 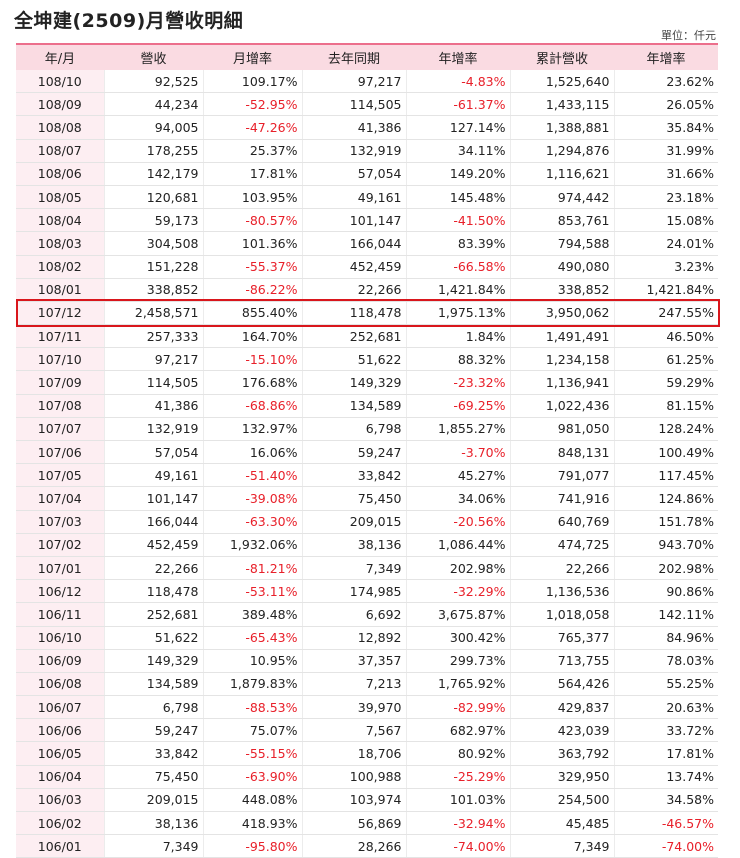 I want to click on cell-last-year: 101,147, so click(x=353, y=220).